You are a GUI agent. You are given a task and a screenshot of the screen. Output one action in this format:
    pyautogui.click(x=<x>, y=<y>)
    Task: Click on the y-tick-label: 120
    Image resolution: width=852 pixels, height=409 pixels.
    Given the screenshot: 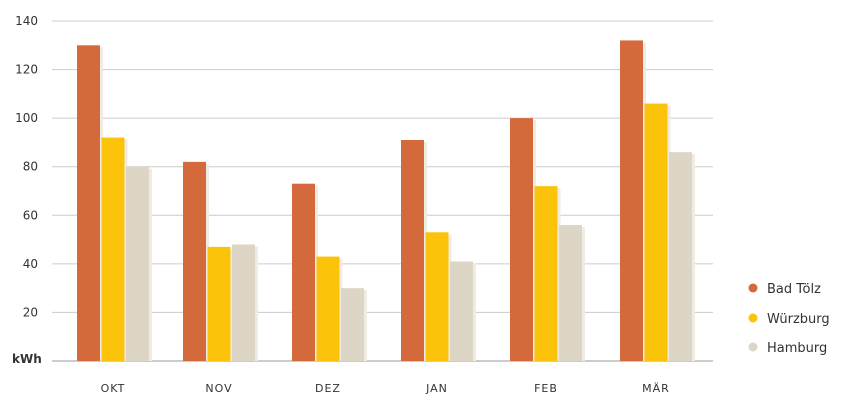 What is the action you would take?
    pyautogui.click(x=26, y=70)
    